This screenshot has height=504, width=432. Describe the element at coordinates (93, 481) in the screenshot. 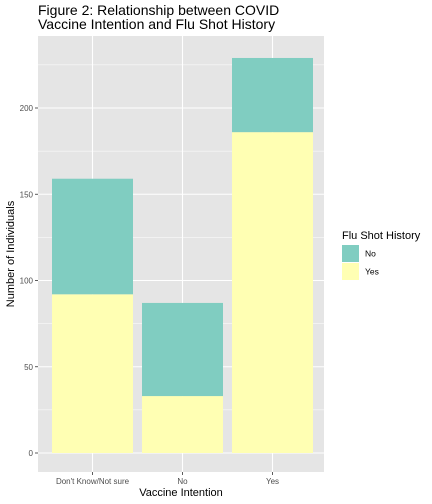

I see `x-tick-label: Don't Know/Not sure` at that location.